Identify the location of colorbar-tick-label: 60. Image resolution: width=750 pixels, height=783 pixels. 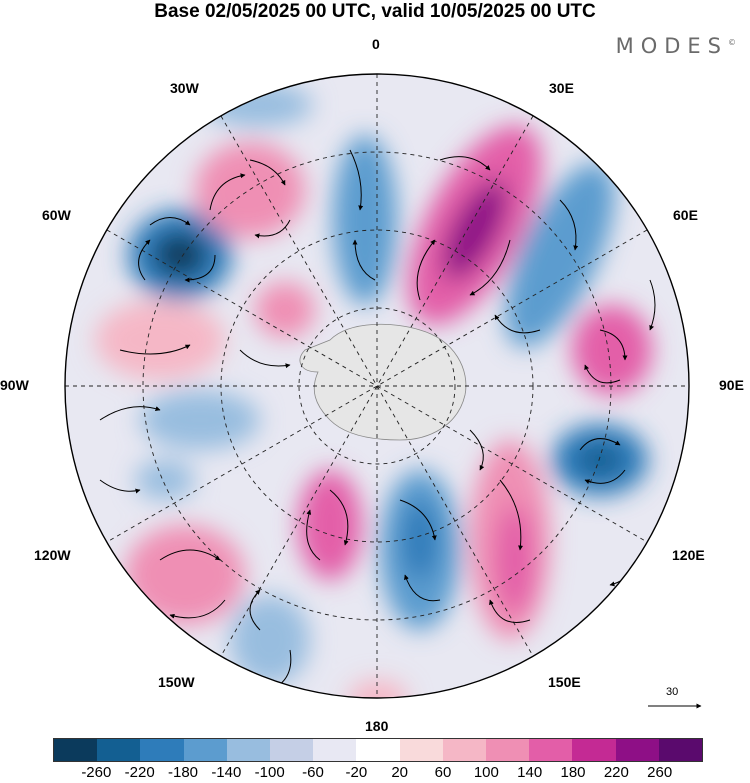
(443, 772).